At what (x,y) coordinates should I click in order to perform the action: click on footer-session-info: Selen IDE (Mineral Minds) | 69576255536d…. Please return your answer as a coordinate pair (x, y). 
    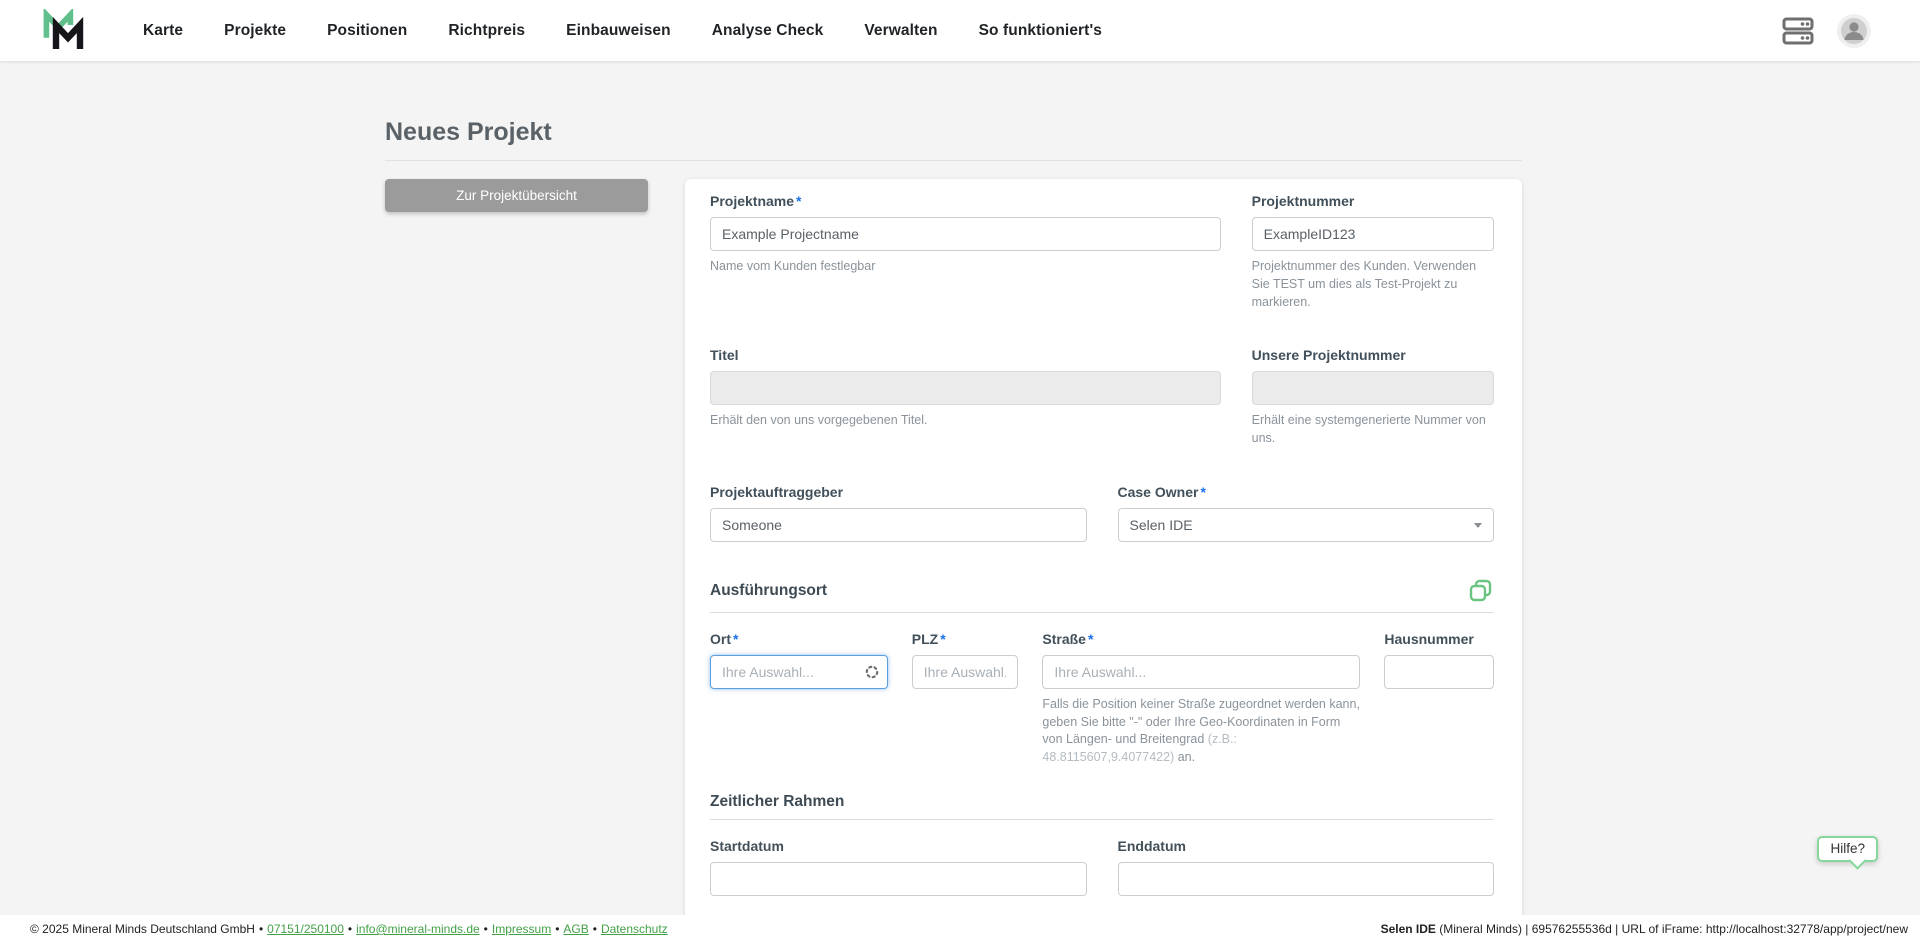
    Looking at the image, I should click on (1644, 929).